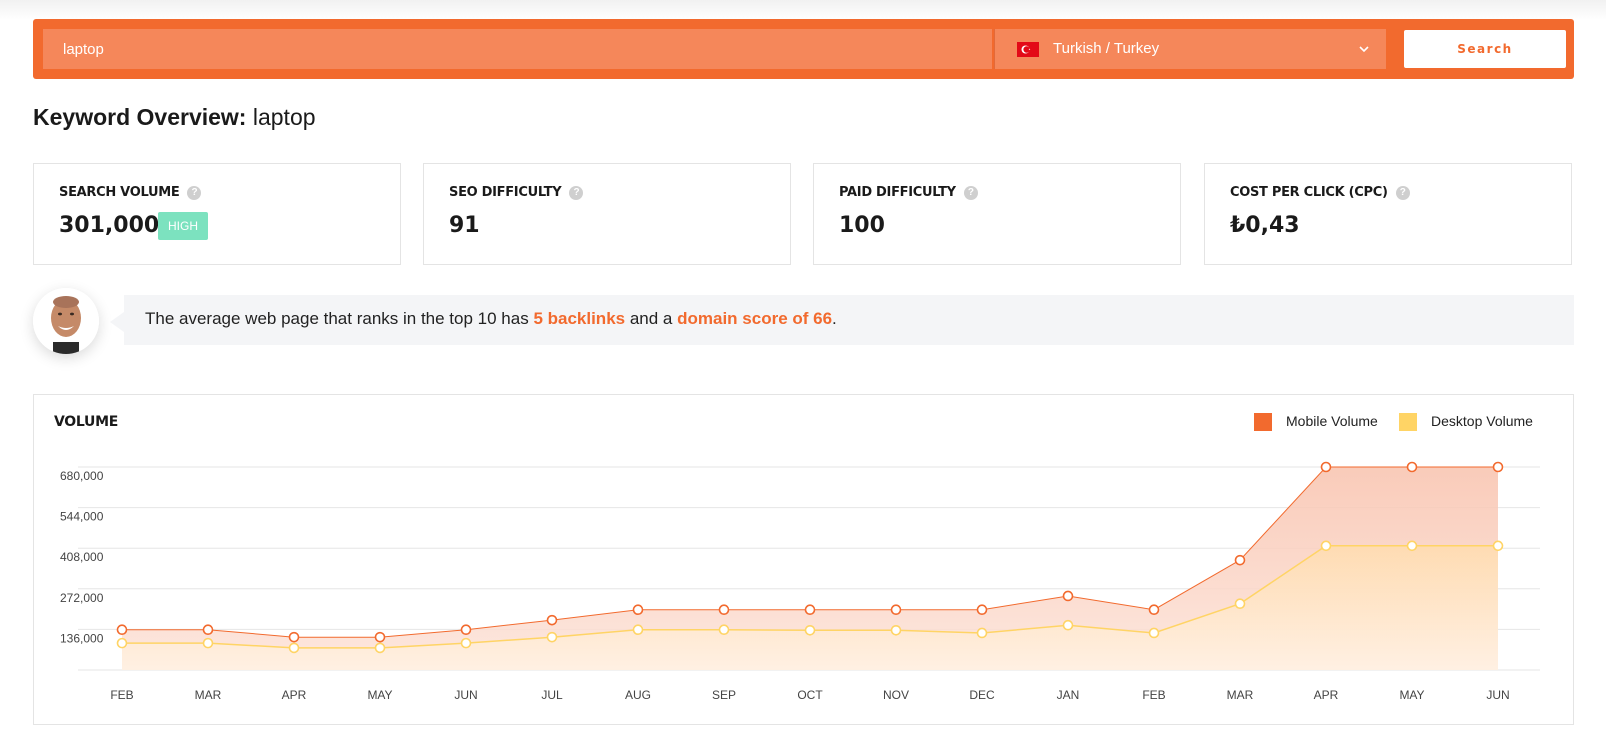 This screenshot has height=732, width=1606. I want to click on x-tick-label: OCT, so click(810, 695).